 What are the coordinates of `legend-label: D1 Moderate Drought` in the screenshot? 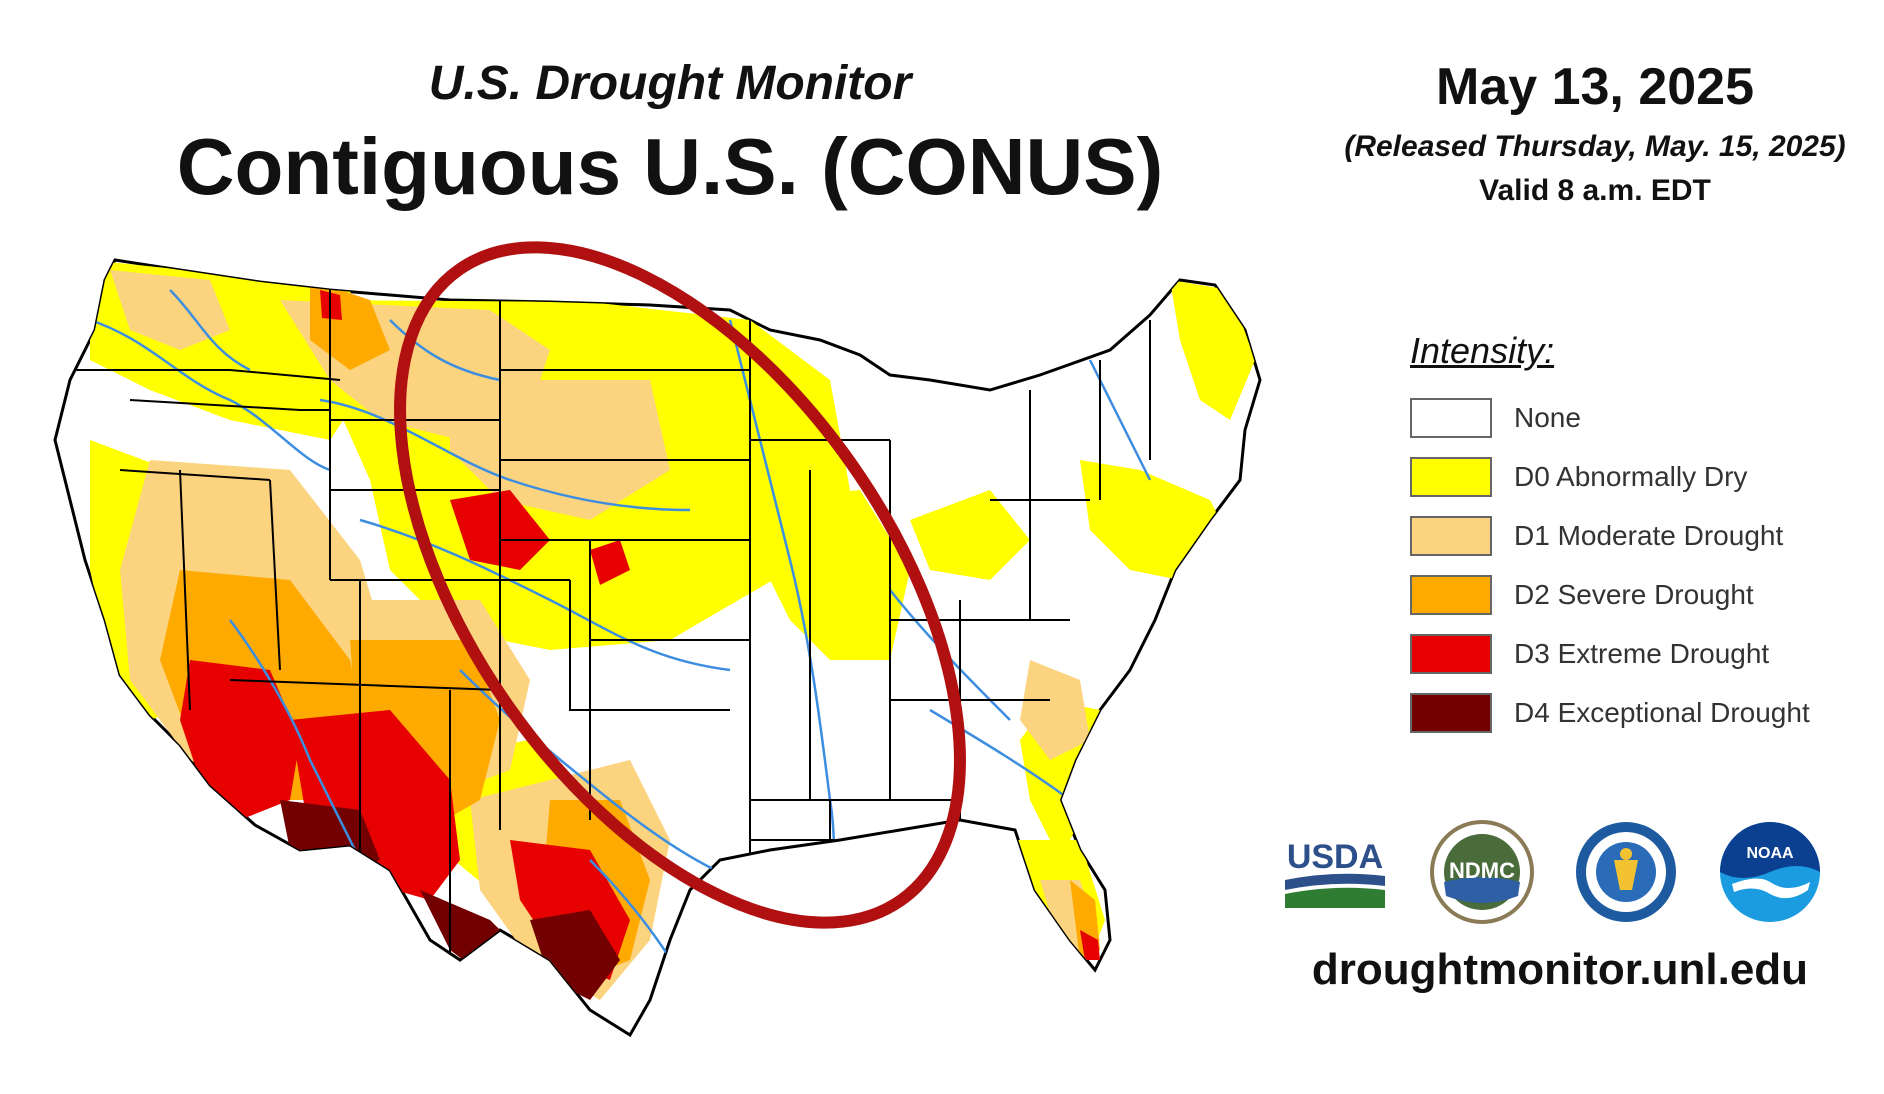 It's located at (1649, 535).